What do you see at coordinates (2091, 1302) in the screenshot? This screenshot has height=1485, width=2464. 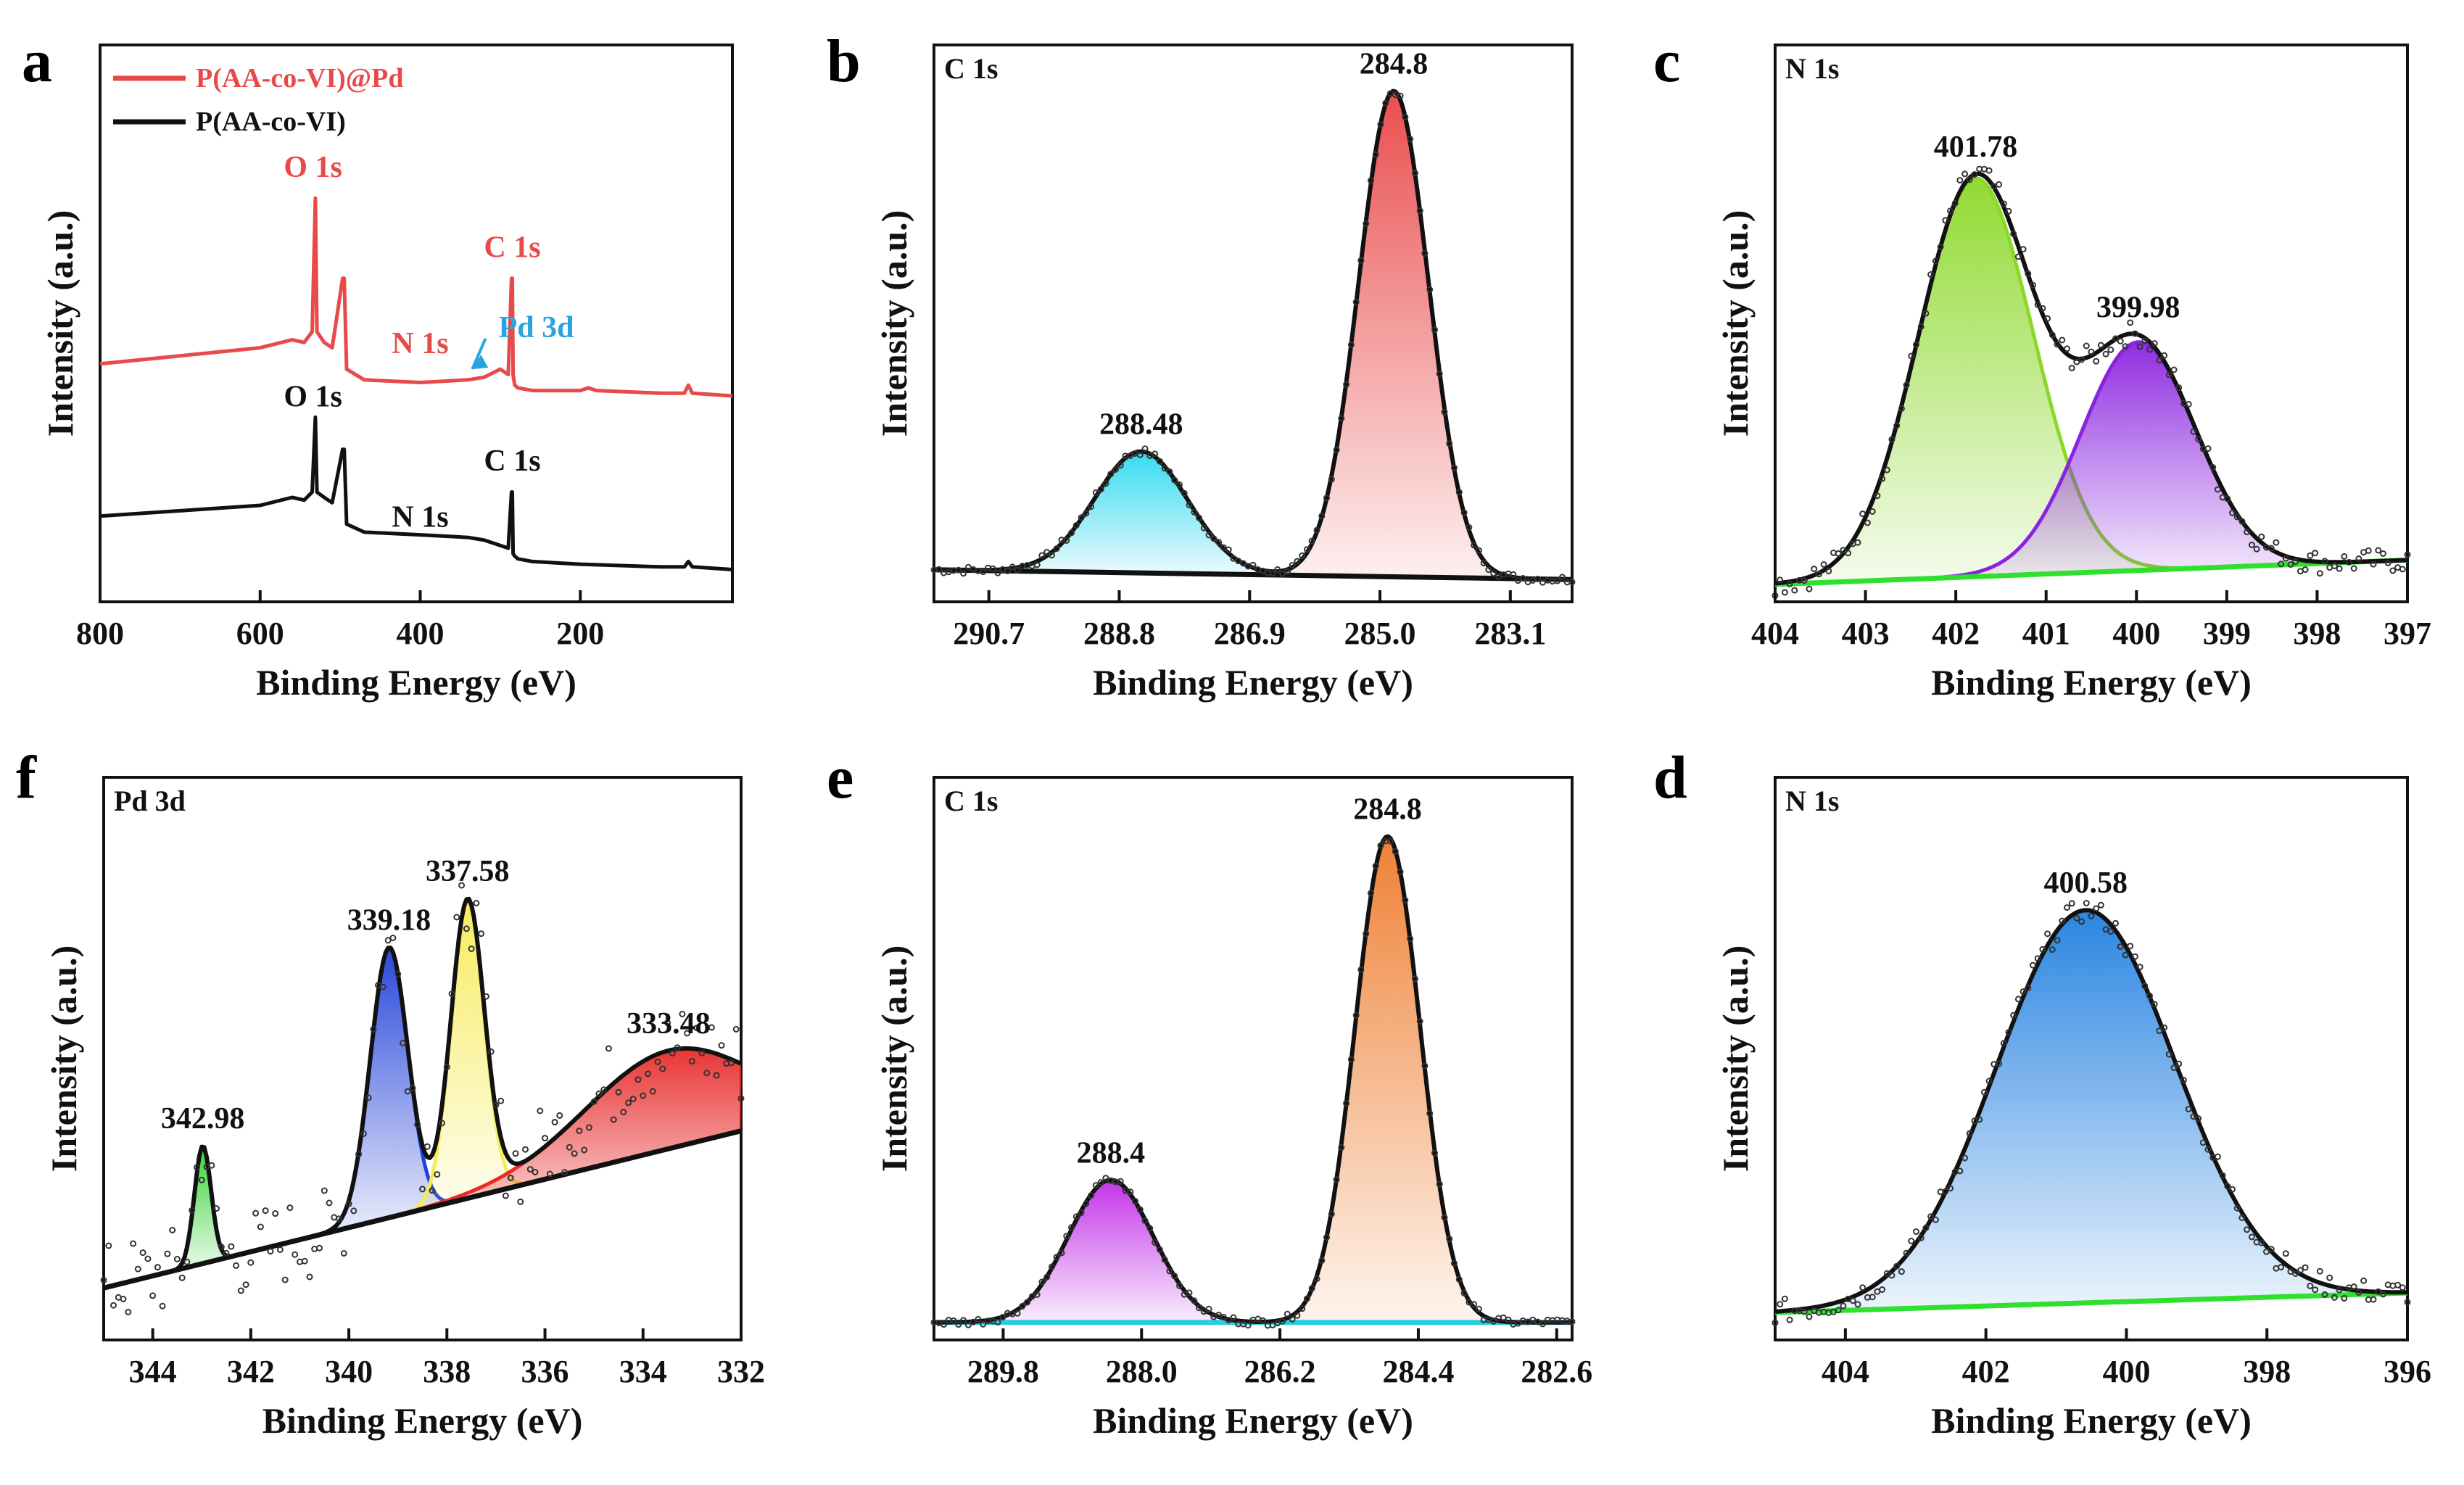 I see `baseline-d` at bounding box center [2091, 1302].